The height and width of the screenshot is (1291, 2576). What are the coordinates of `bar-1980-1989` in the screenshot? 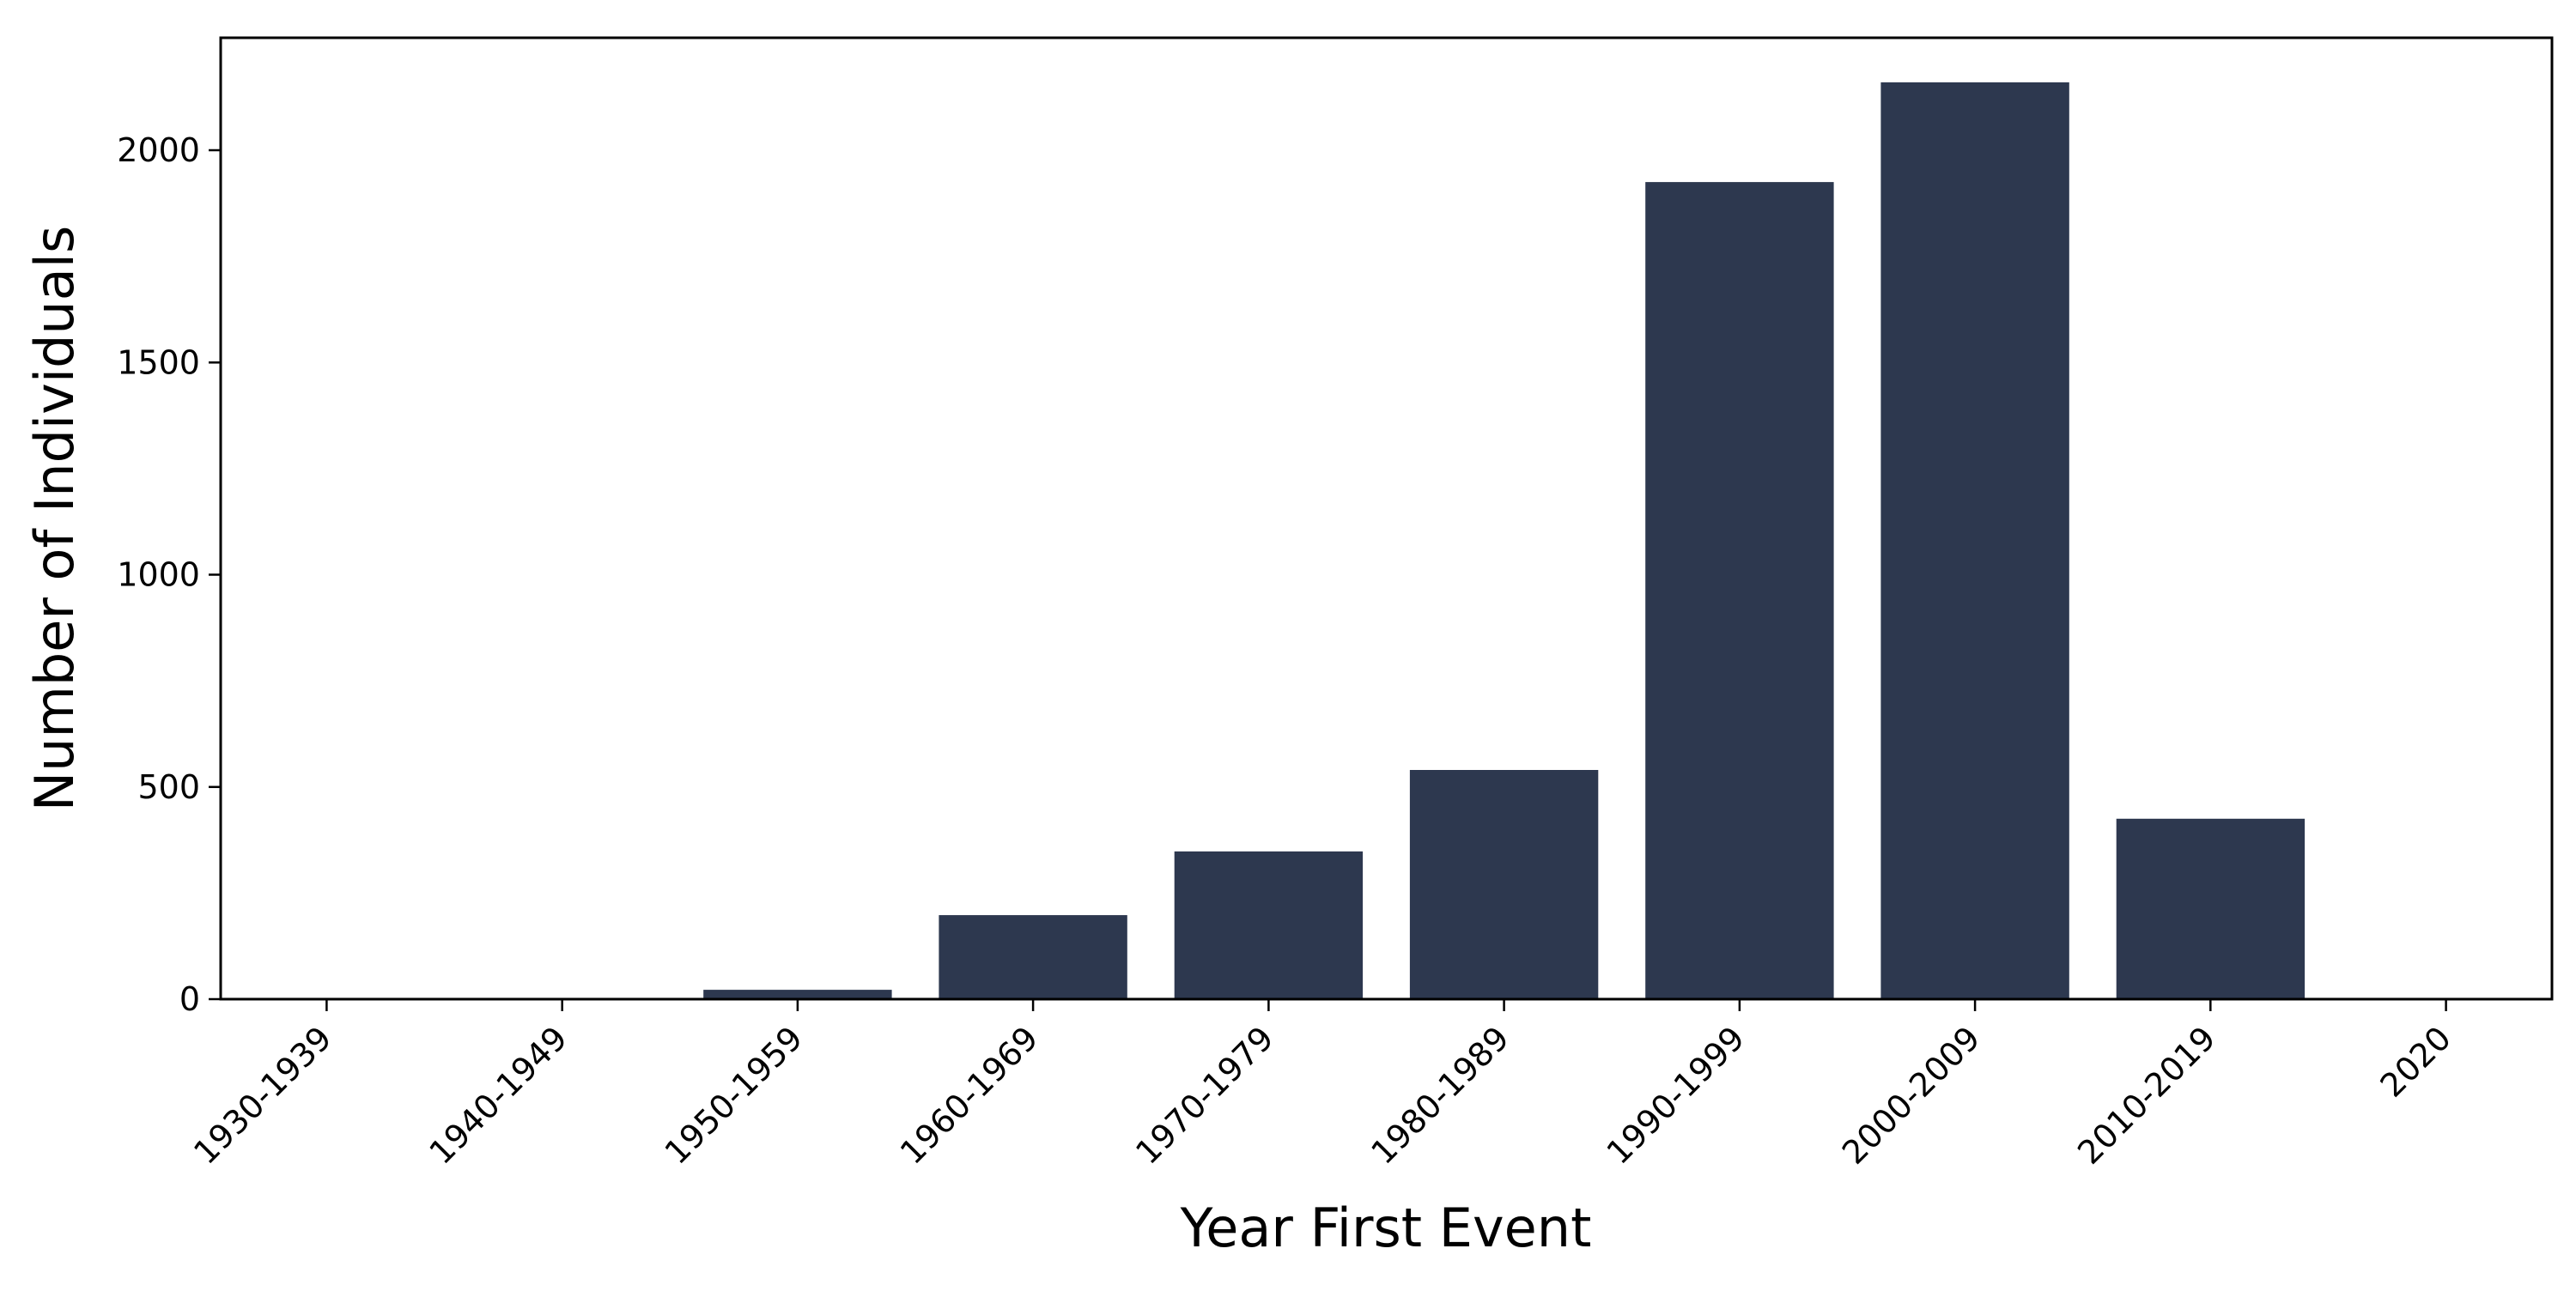 It's located at (1504, 885).